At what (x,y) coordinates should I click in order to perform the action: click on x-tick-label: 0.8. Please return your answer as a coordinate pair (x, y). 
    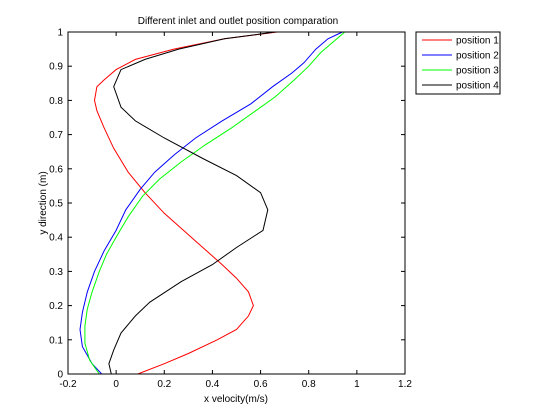
    Looking at the image, I should click on (309, 384).